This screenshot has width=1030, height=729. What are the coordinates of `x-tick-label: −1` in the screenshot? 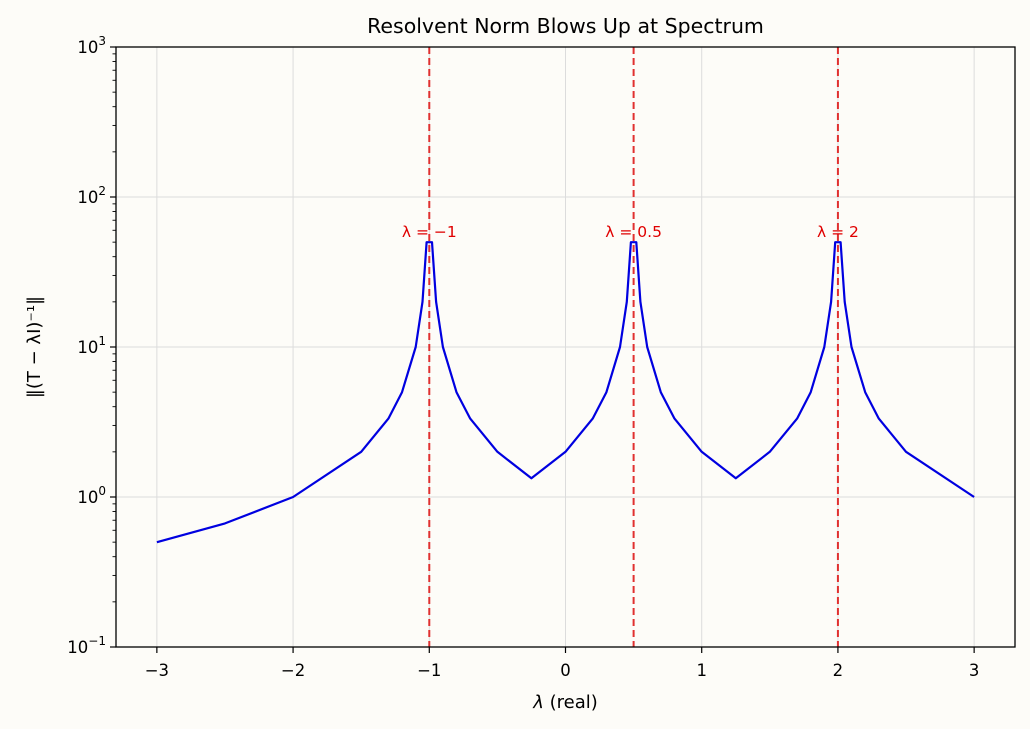 It's located at (429, 670).